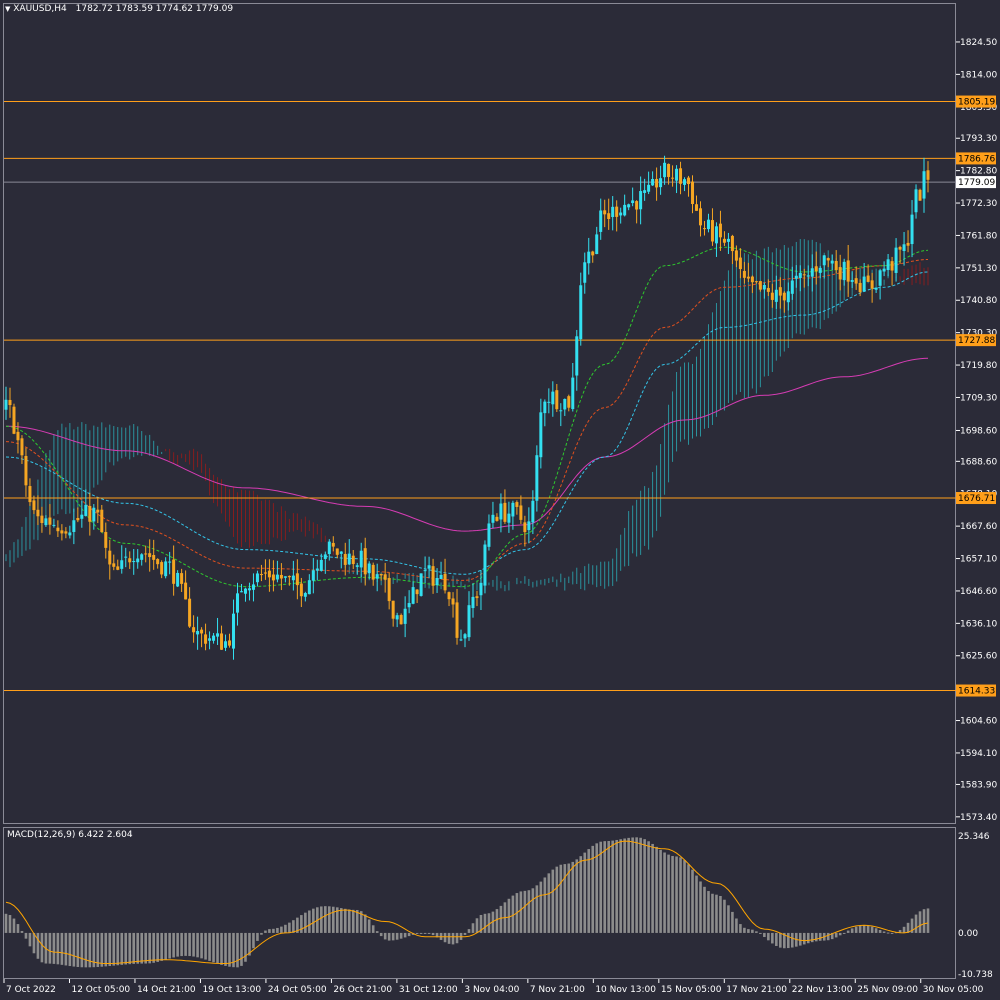 This screenshot has width=1000, height=1000. What do you see at coordinates (975, 975) in the screenshot?
I see `macd-axis-label: -10.738` at bounding box center [975, 975].